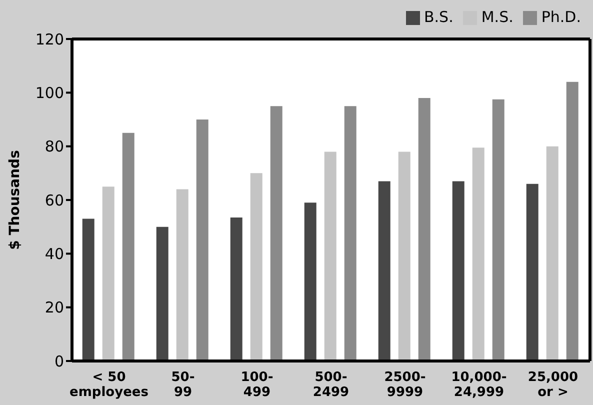 The height and width of the screenshot is (405, 593). Describe the element at coordinates (49, 93) in the screenshot. I see `y-tick-label: 100` at that location.